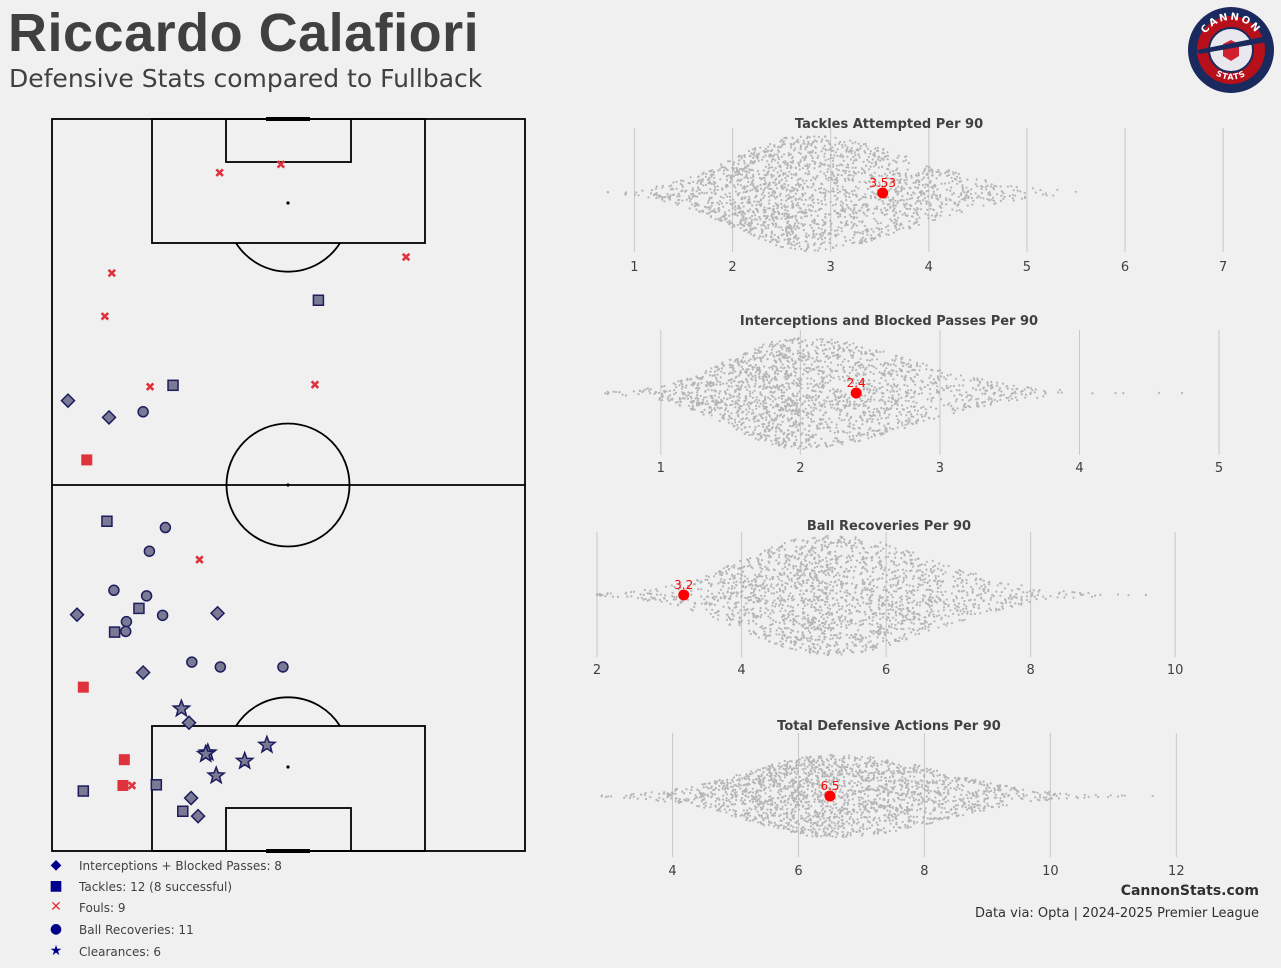  I want to click on swarm-title: Interceptions and Blocked Passes Per 90, so click(889, 321).